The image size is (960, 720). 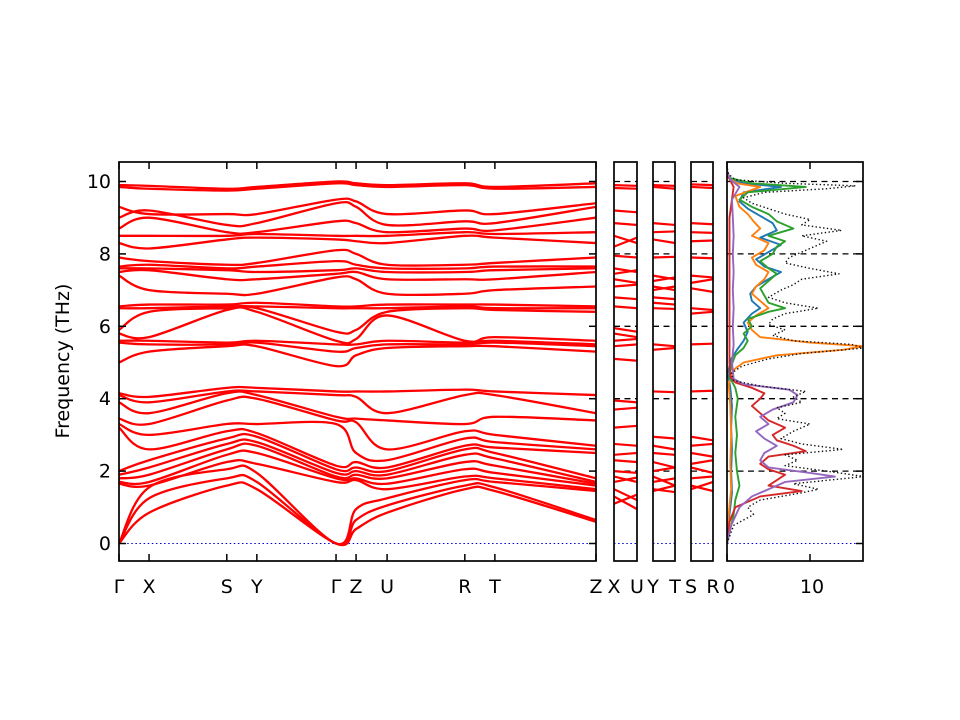 What do you see at coordinates (387, 587) in the screenshot?
I see `kpoint-label-main: U` at bounding box center [387, 587].